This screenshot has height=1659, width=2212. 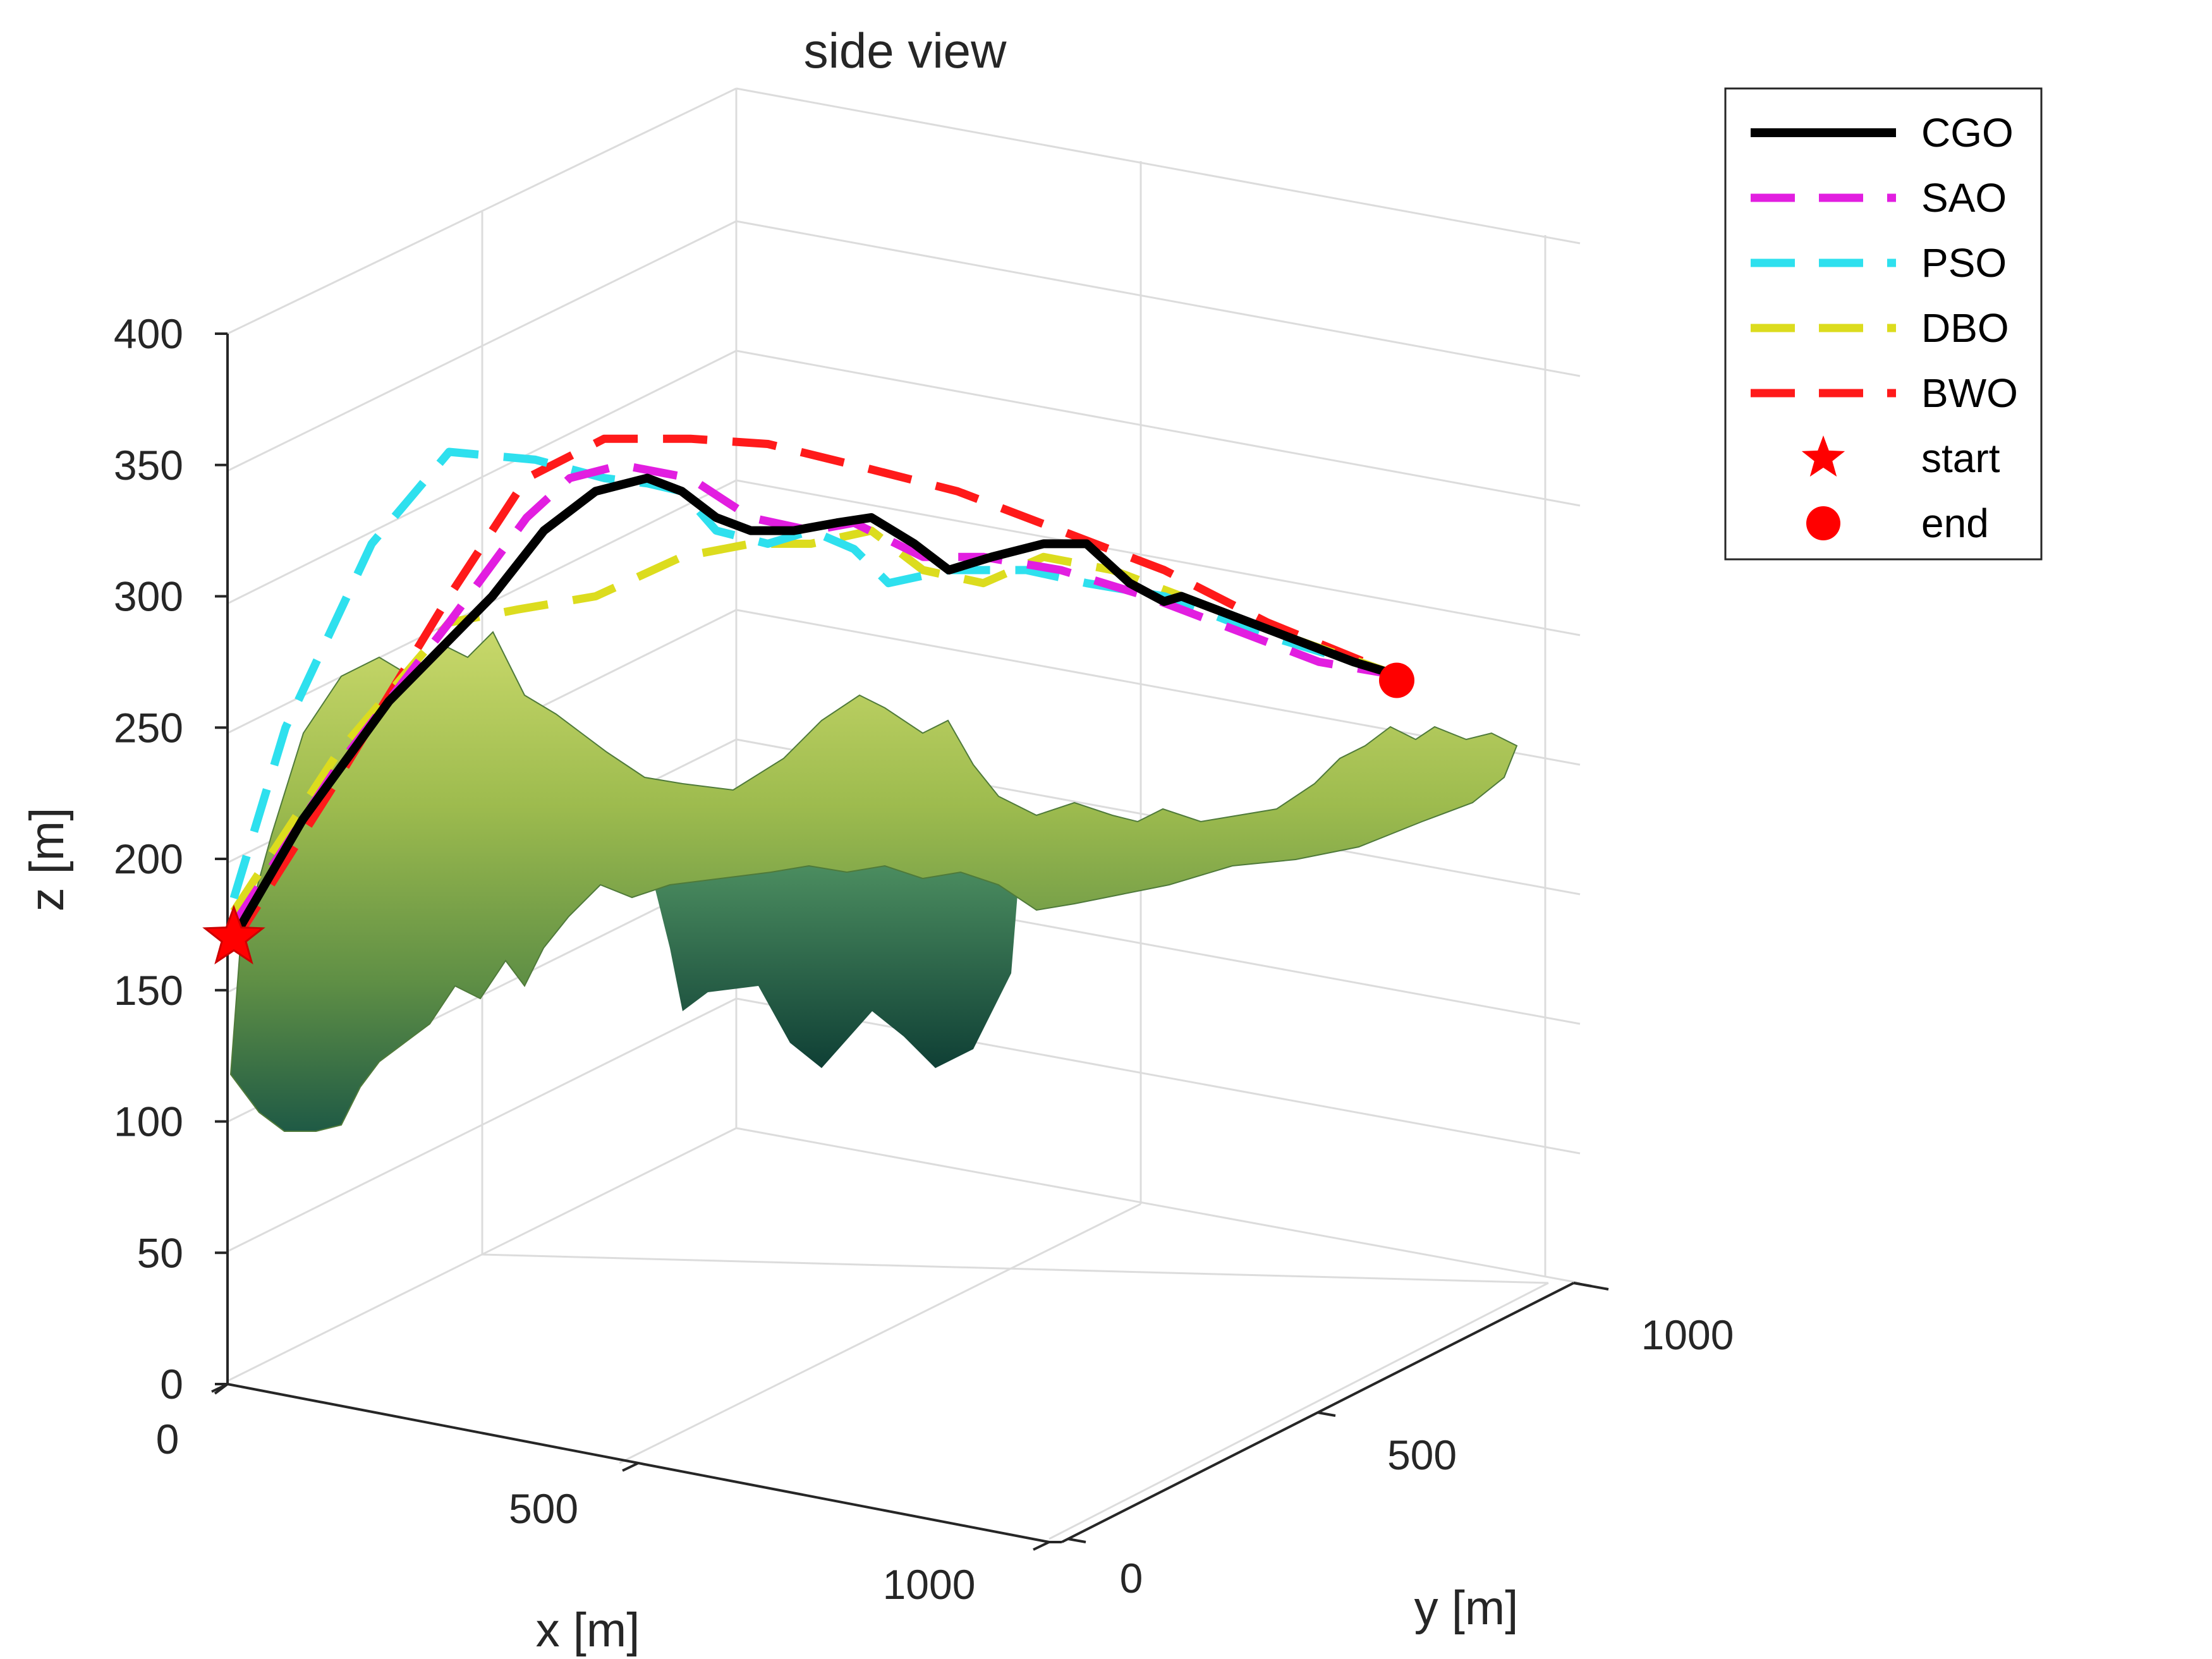 I want to click on z-axis-ticks: 0 50 100 150 200 250 300 350 400, so click(x=171, y=858).